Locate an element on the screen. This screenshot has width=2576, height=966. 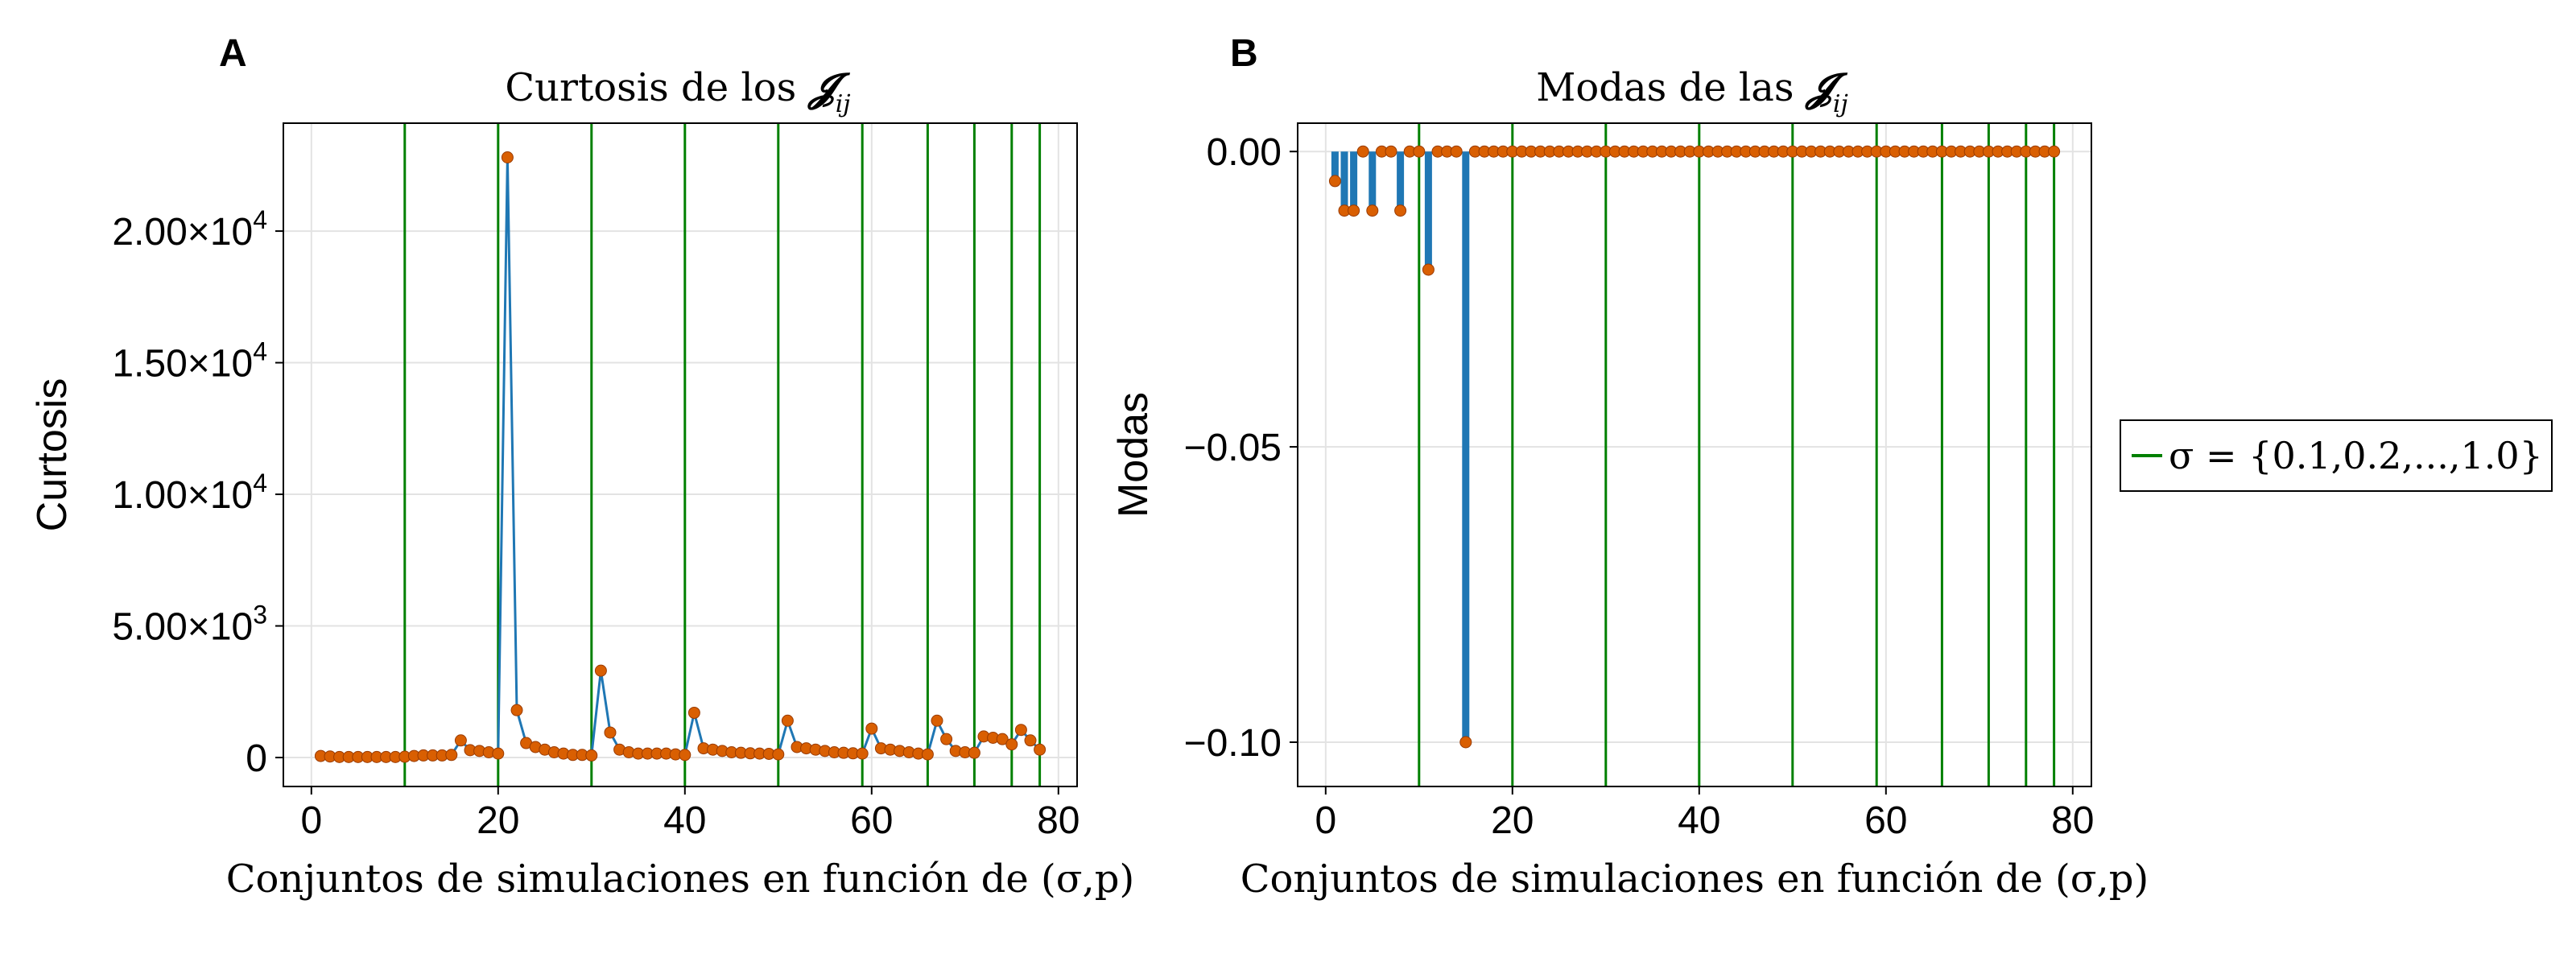
panel-a-x-ticks: 0 20 40 60 80 is located at coordinates (690, 814).